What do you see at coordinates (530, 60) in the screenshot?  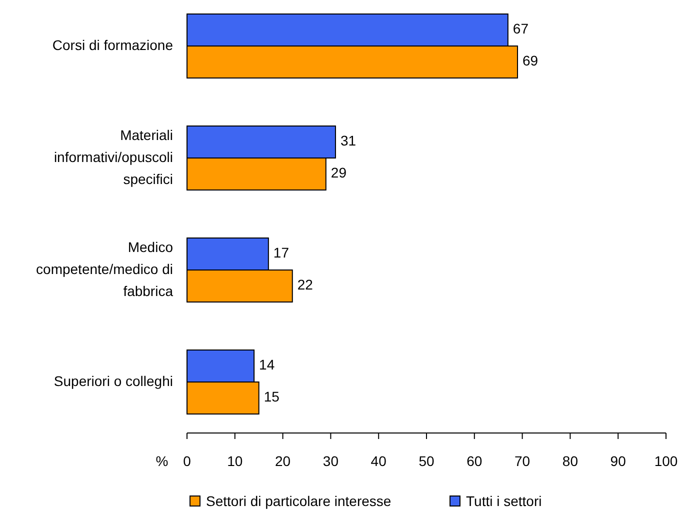 I see `data-label: 69` at bounding box center [530, 60].